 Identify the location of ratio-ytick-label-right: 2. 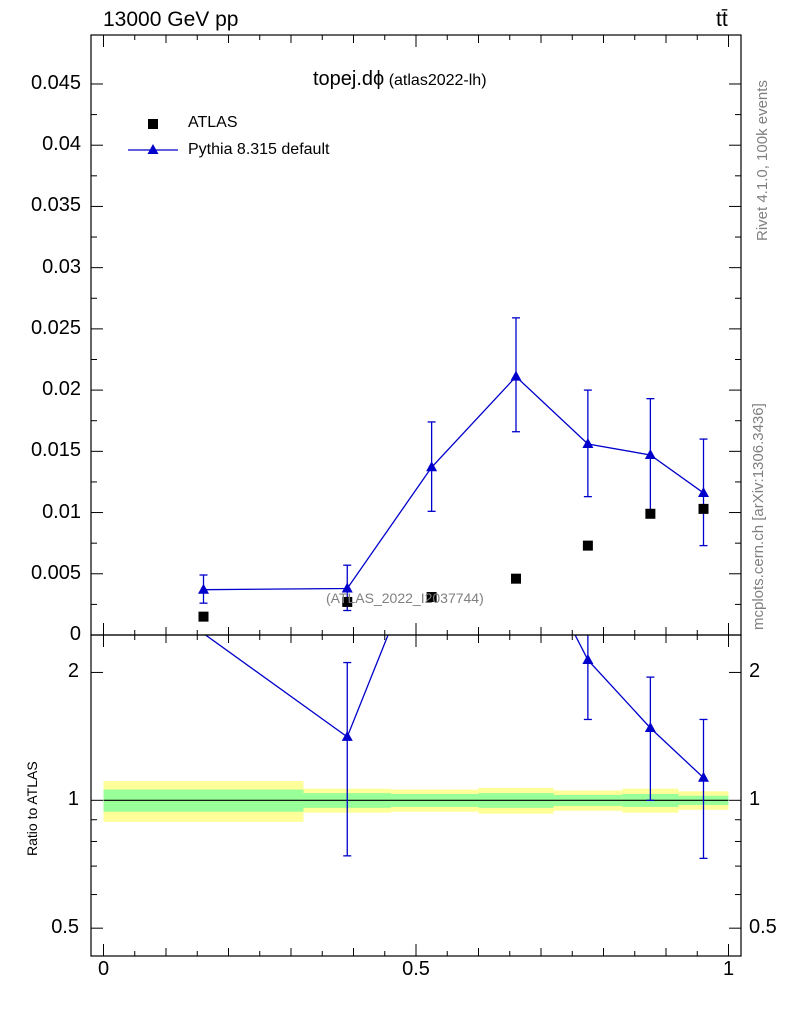
(755, 671).